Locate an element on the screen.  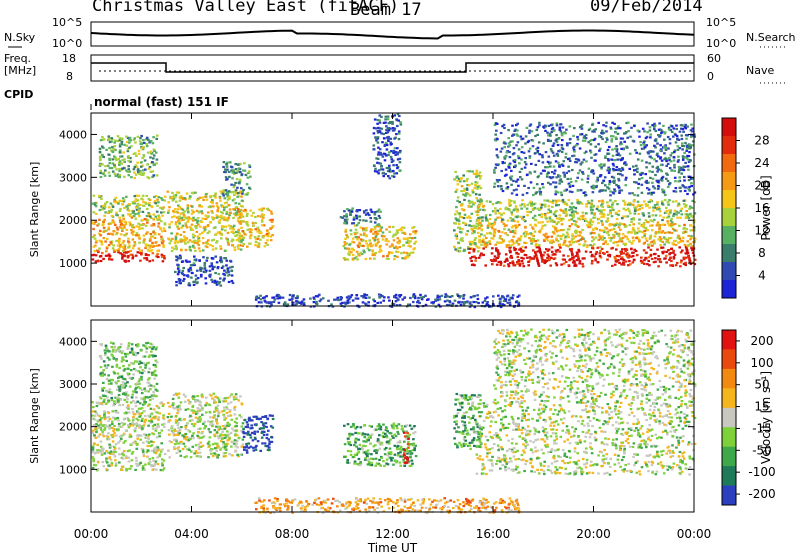
nave-label: Nave is located at coordinates (760, 70).